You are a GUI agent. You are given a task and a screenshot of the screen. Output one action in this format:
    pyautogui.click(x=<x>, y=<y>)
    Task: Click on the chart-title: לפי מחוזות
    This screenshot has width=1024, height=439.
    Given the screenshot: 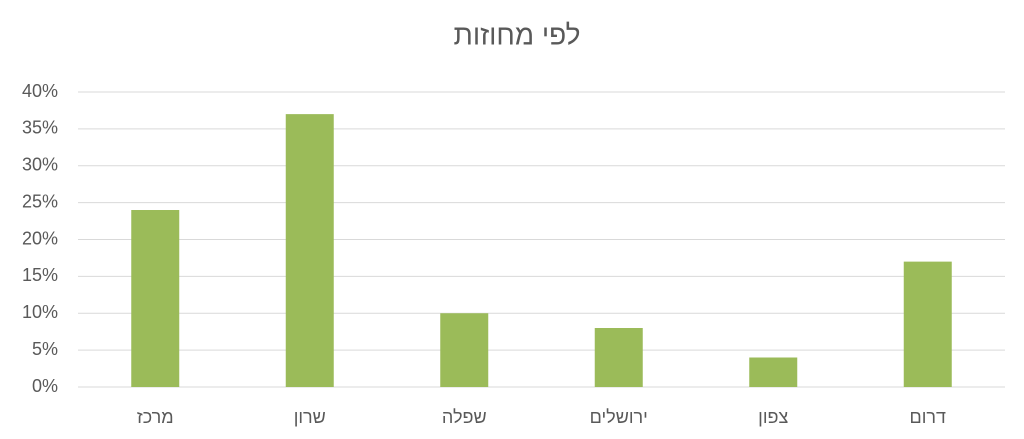 What is the action you would take?
    pyautogui.click(x=516, y=34)
    